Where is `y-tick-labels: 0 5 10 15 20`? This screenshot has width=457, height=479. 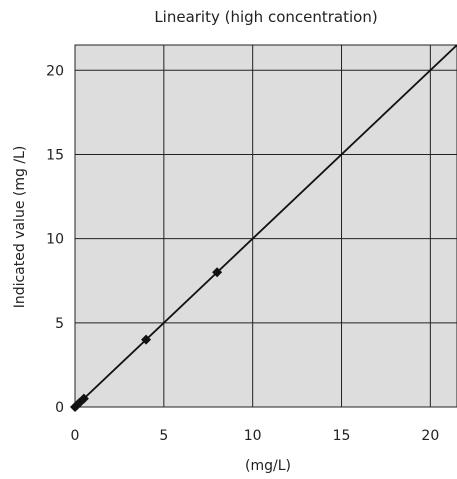
y-tick-labels: 0 5 10 15 20 is located at coordinates (55, 239).